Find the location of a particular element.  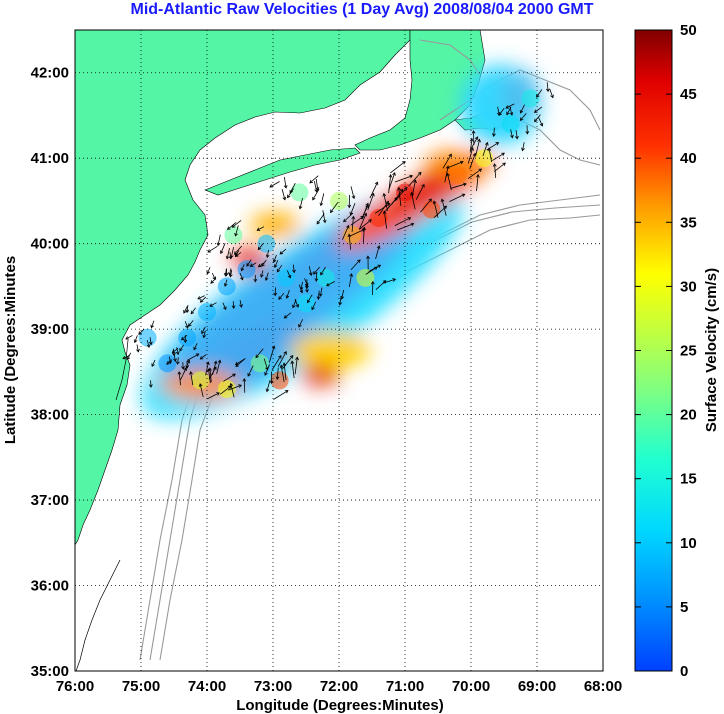

colorbar-tick-label: 5 is located at coordinates (684, 607).